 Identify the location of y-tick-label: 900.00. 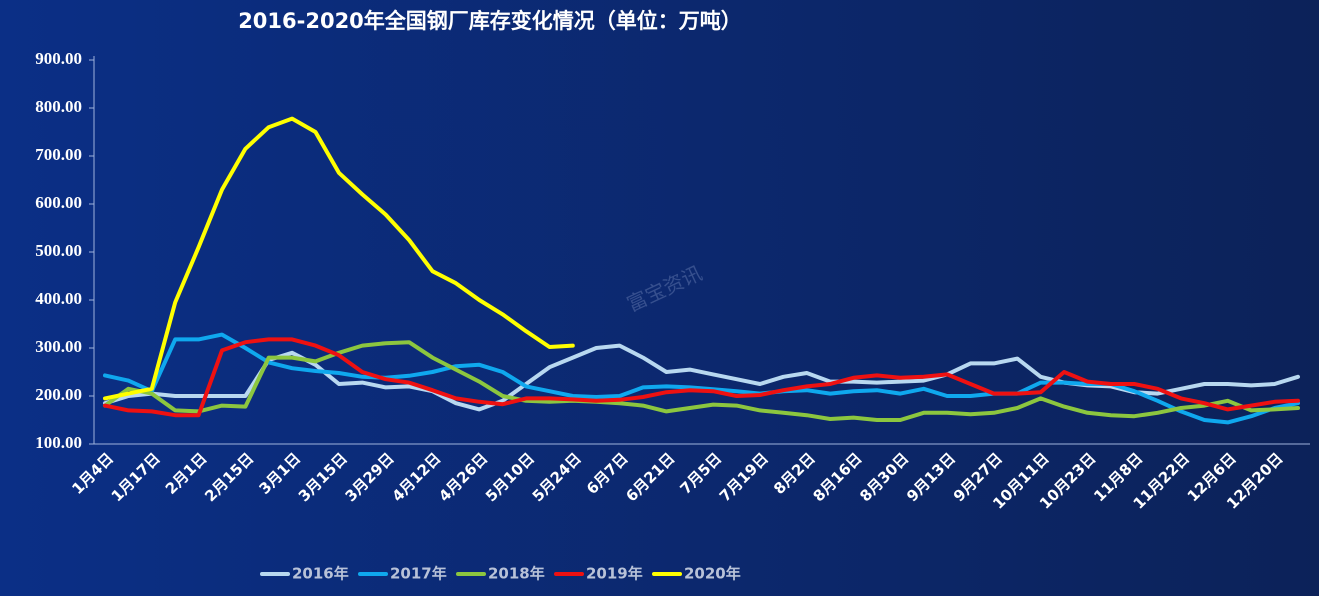
(58, 58).